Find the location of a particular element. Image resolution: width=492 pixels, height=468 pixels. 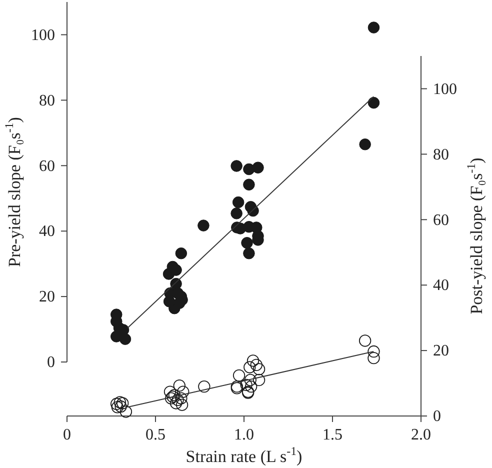

y-tick-label: 60 is located at coordinates (47, 166).